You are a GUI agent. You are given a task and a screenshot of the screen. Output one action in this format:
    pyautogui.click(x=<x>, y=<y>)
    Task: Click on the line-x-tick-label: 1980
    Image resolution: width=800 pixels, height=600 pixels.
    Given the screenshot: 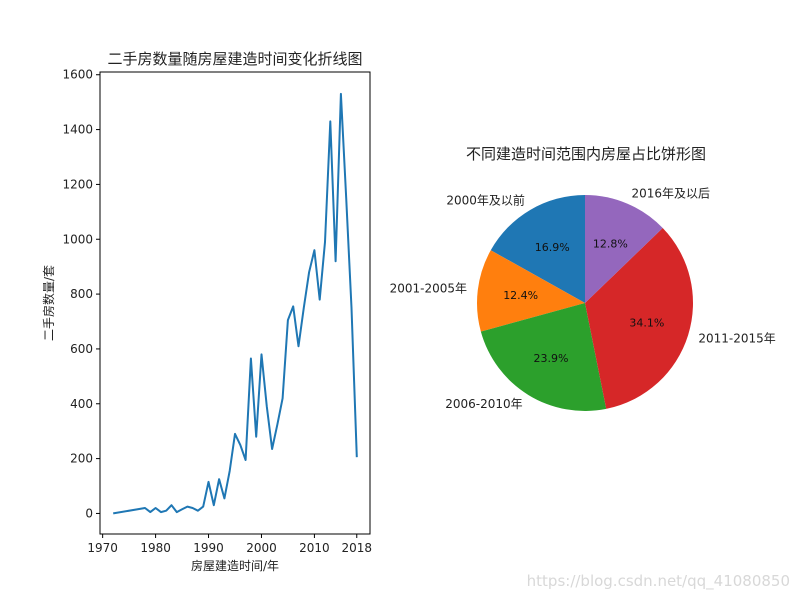 What is the action you would take?
    pyautogui.click(x=155, y=548)
    